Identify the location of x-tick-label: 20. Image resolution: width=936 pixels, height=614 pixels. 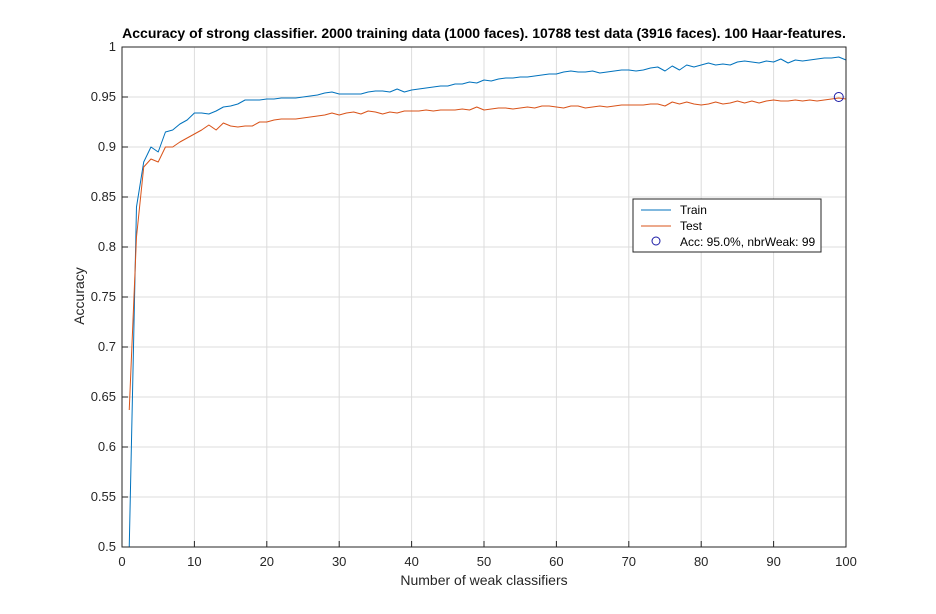
(267, 561).